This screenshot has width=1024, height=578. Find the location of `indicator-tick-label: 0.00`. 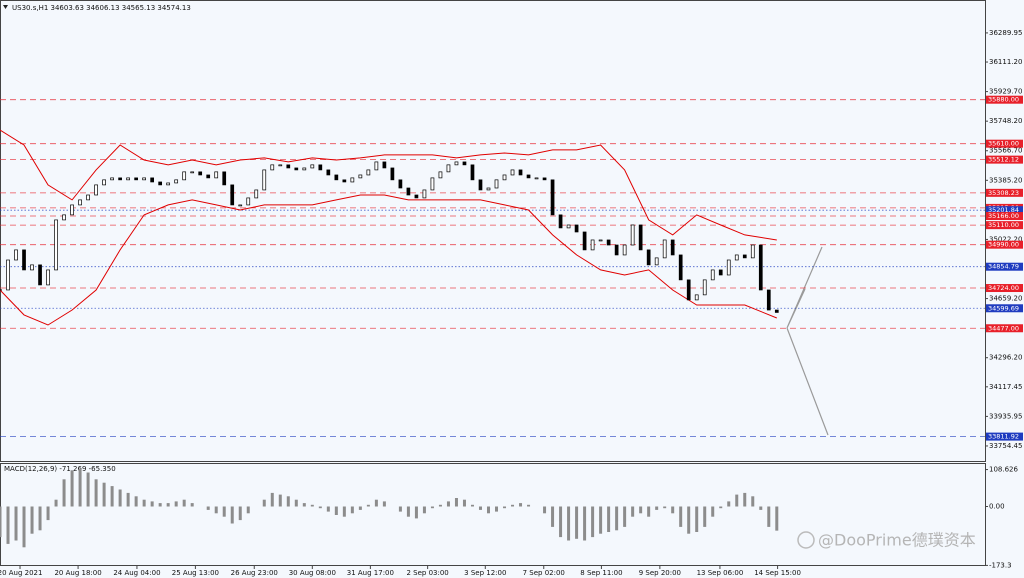

indicator-tick-label: 0.00 is located at coordinates (997, 507).